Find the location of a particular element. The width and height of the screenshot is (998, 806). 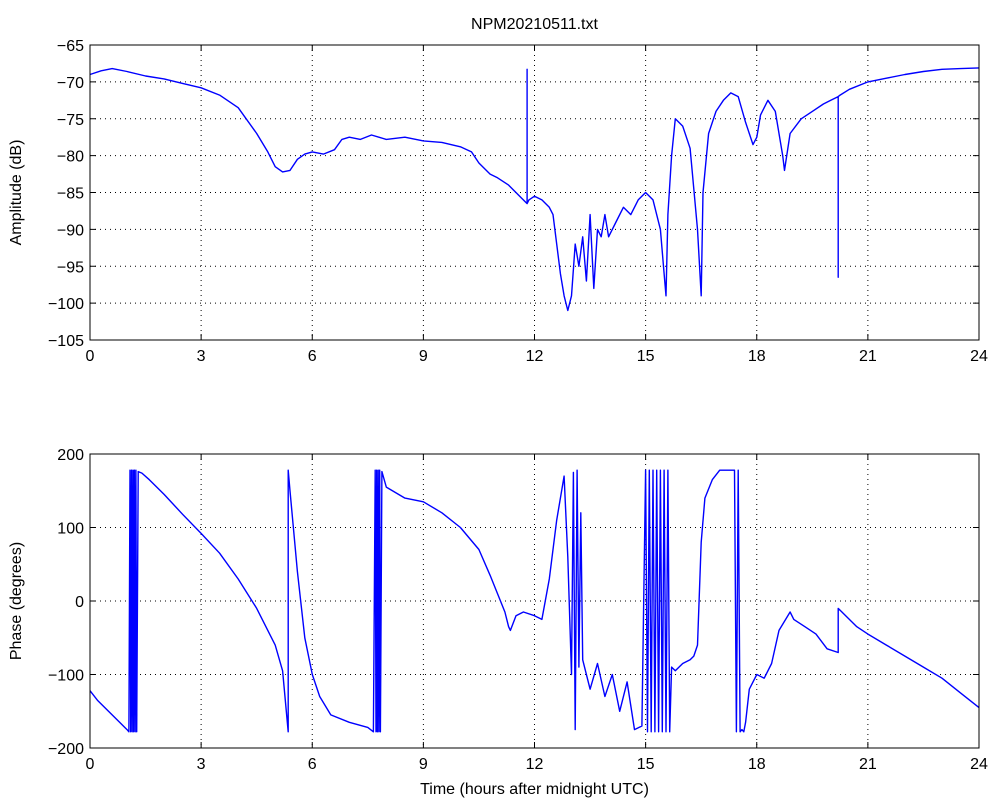

y-tick-label: −200 is located at coordinates (66, 749).